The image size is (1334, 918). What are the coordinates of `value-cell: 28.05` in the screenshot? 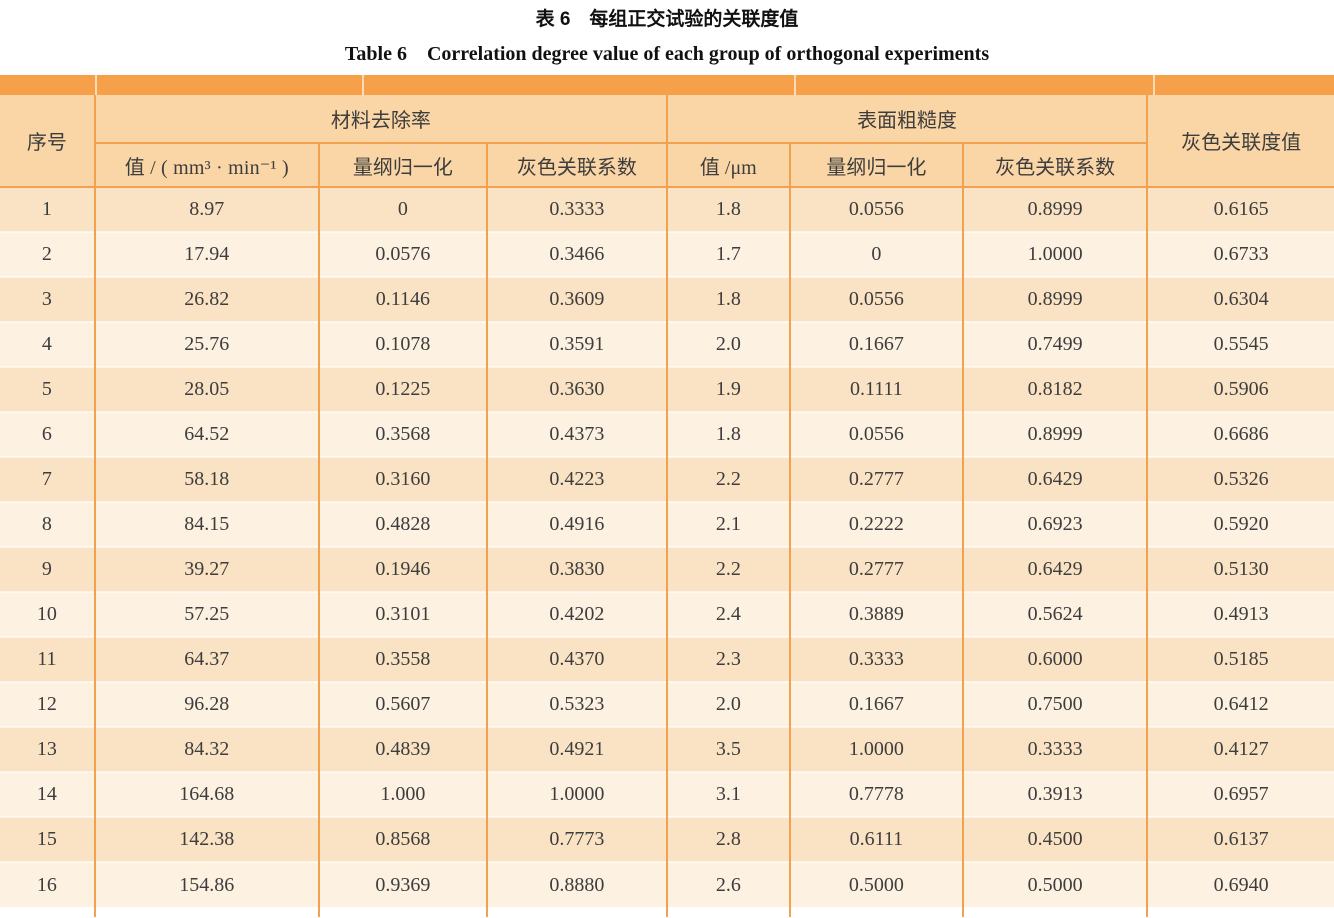 It's located at (207, 389).